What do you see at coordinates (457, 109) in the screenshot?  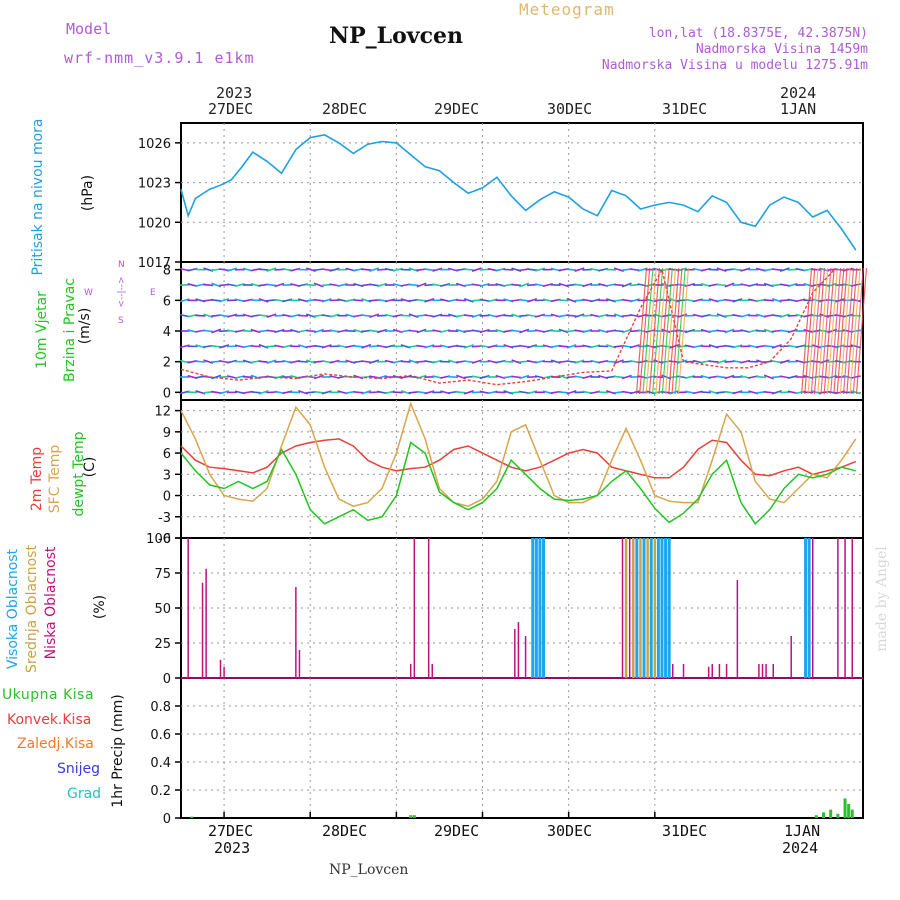 I see `top-day-2: 29DEC` at bounding box center [457, 109].